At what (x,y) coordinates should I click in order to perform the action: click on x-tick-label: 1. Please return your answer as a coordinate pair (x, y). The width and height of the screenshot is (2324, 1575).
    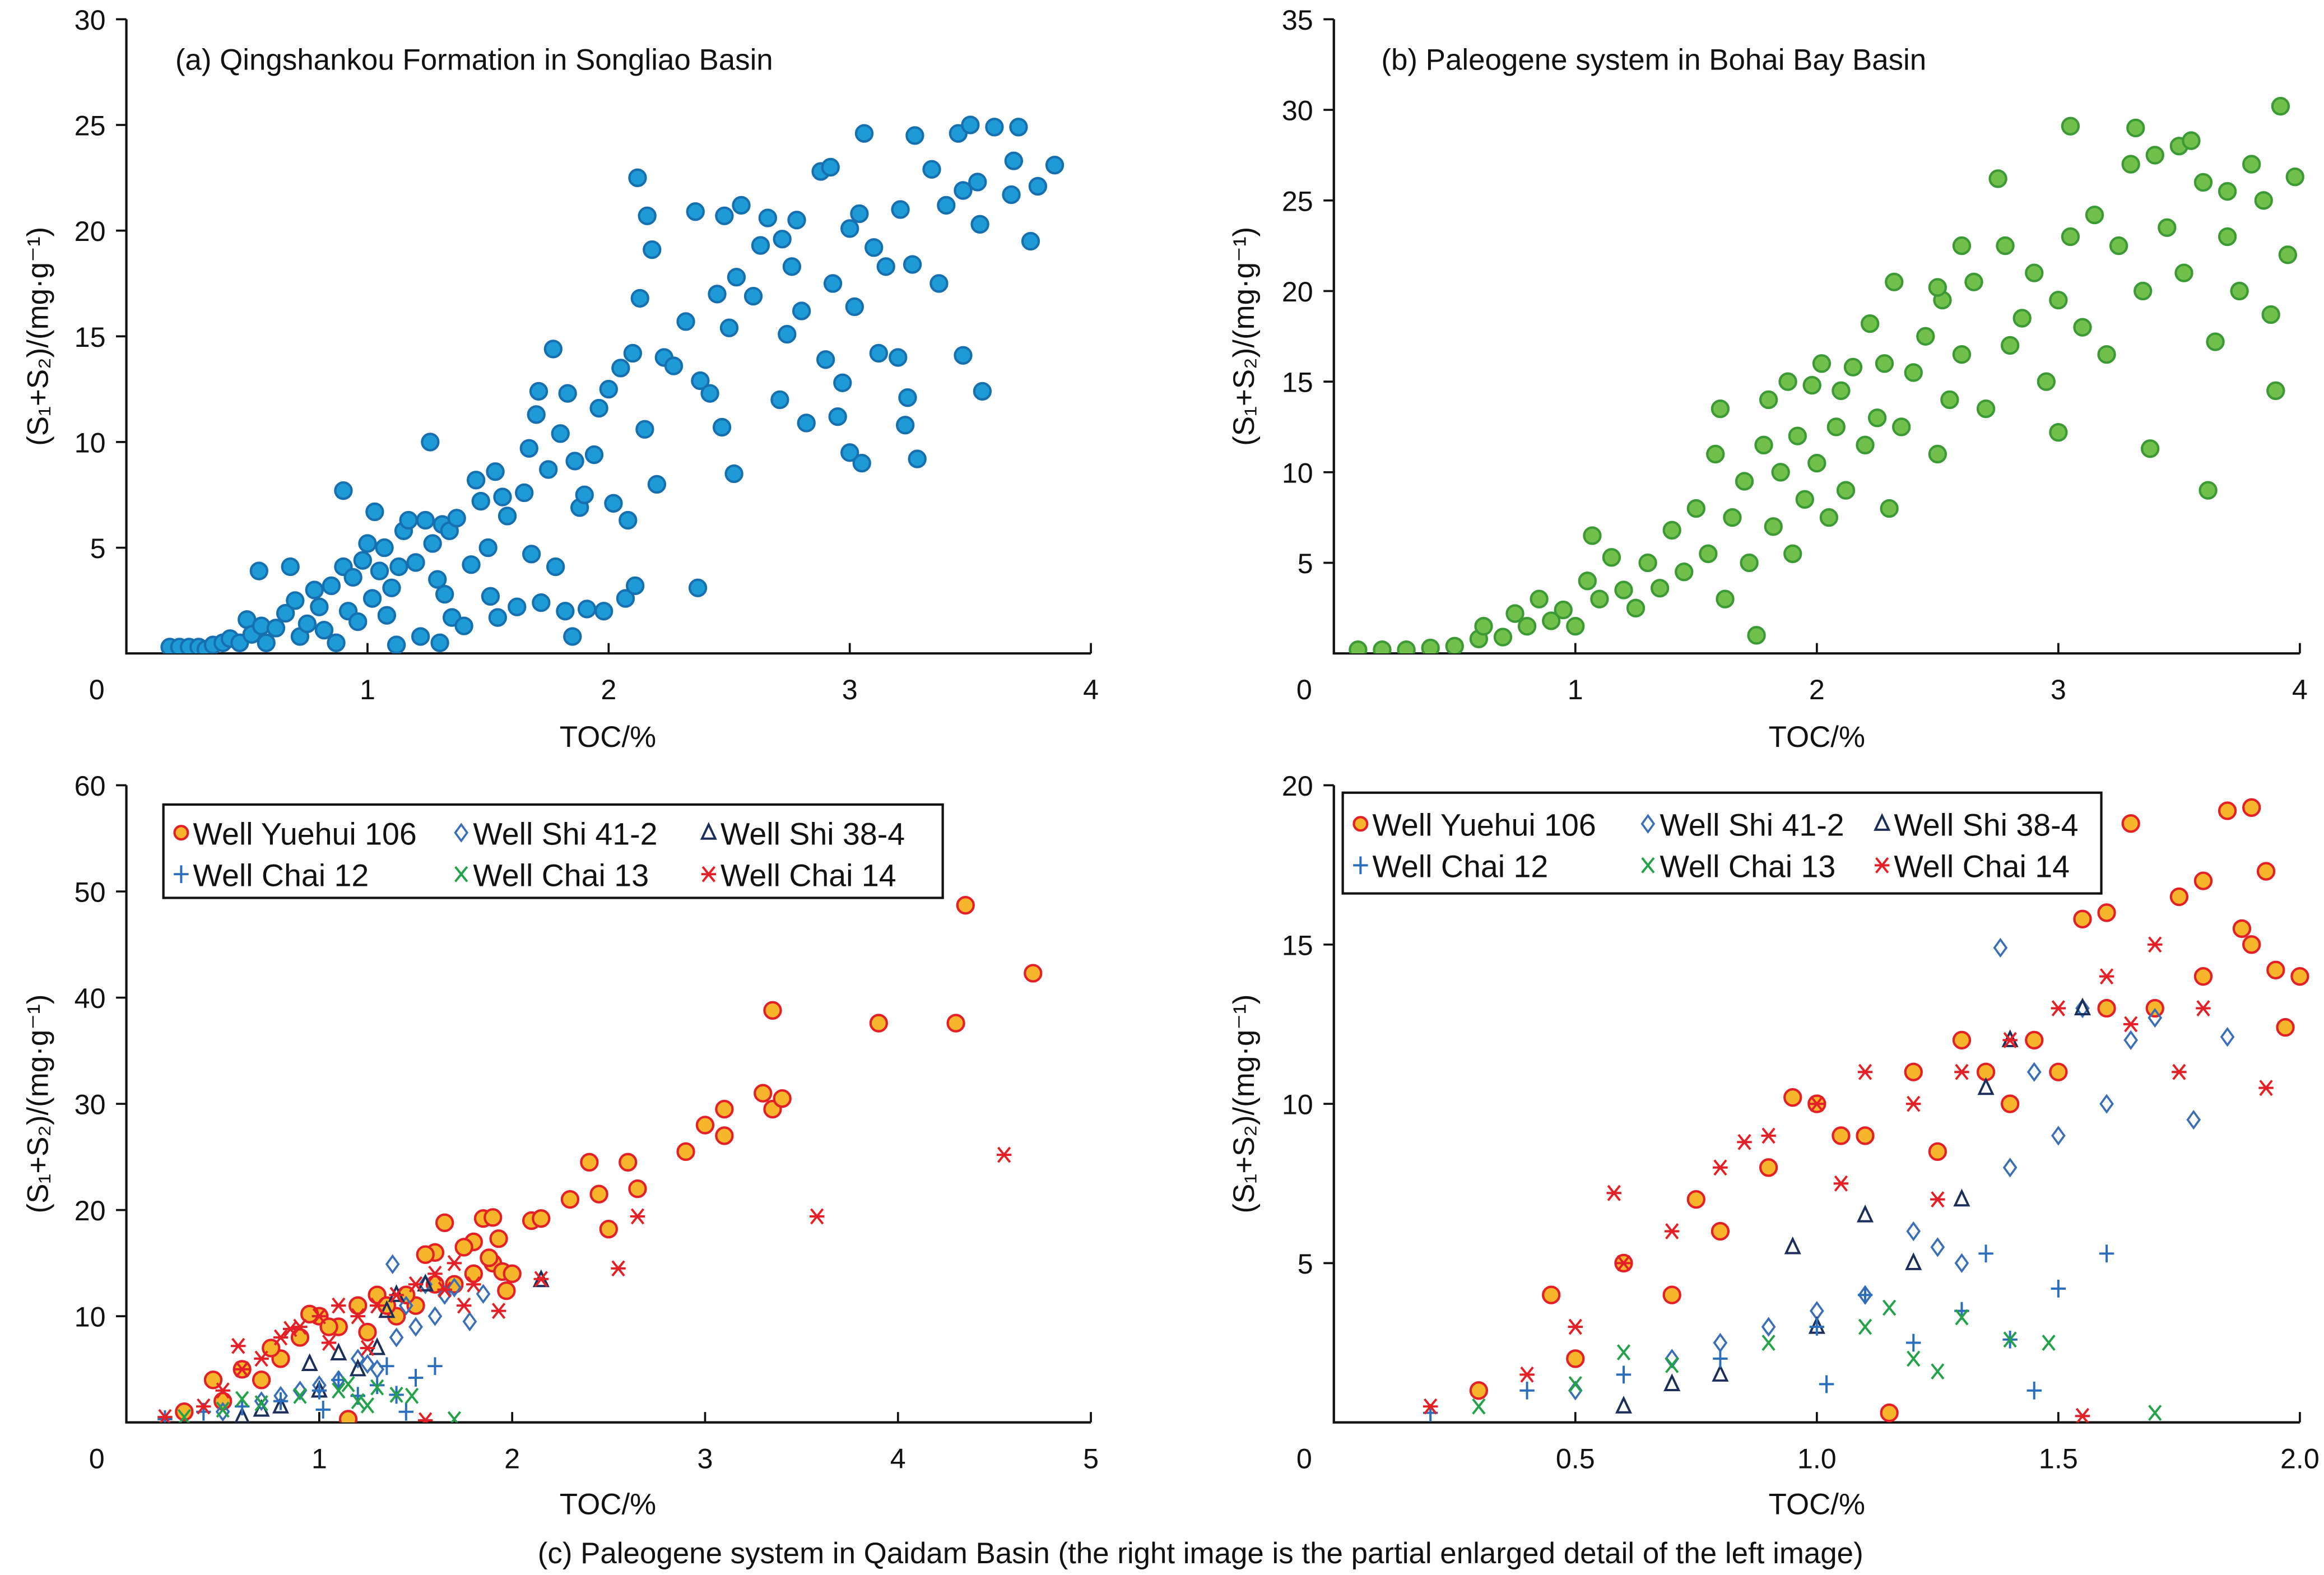
    Looking at the image, I should click on (319, 1459).